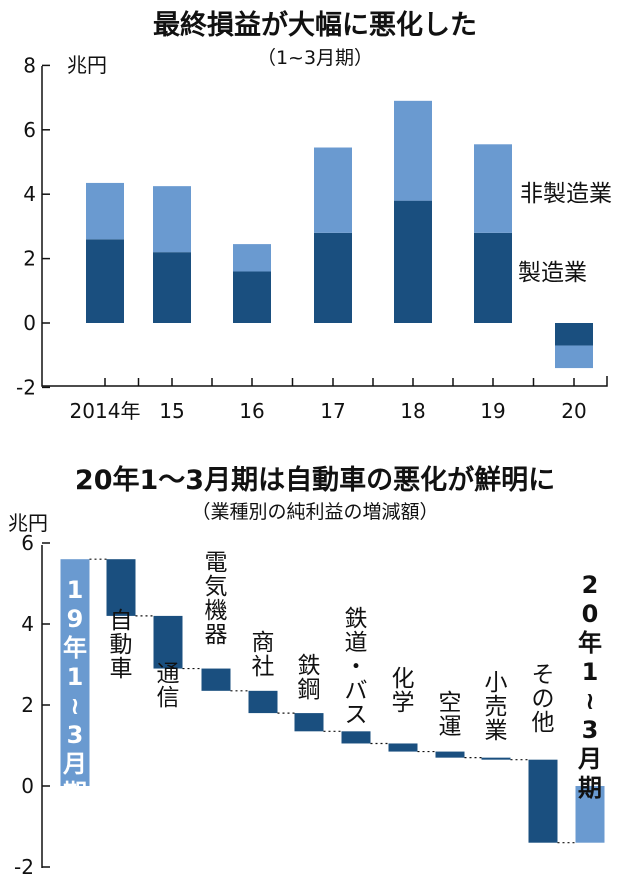  What do you see at coordinates (332, 411) in the screenshot?
I see `chart1-category-label: 17` at bounding box center [332, 411].